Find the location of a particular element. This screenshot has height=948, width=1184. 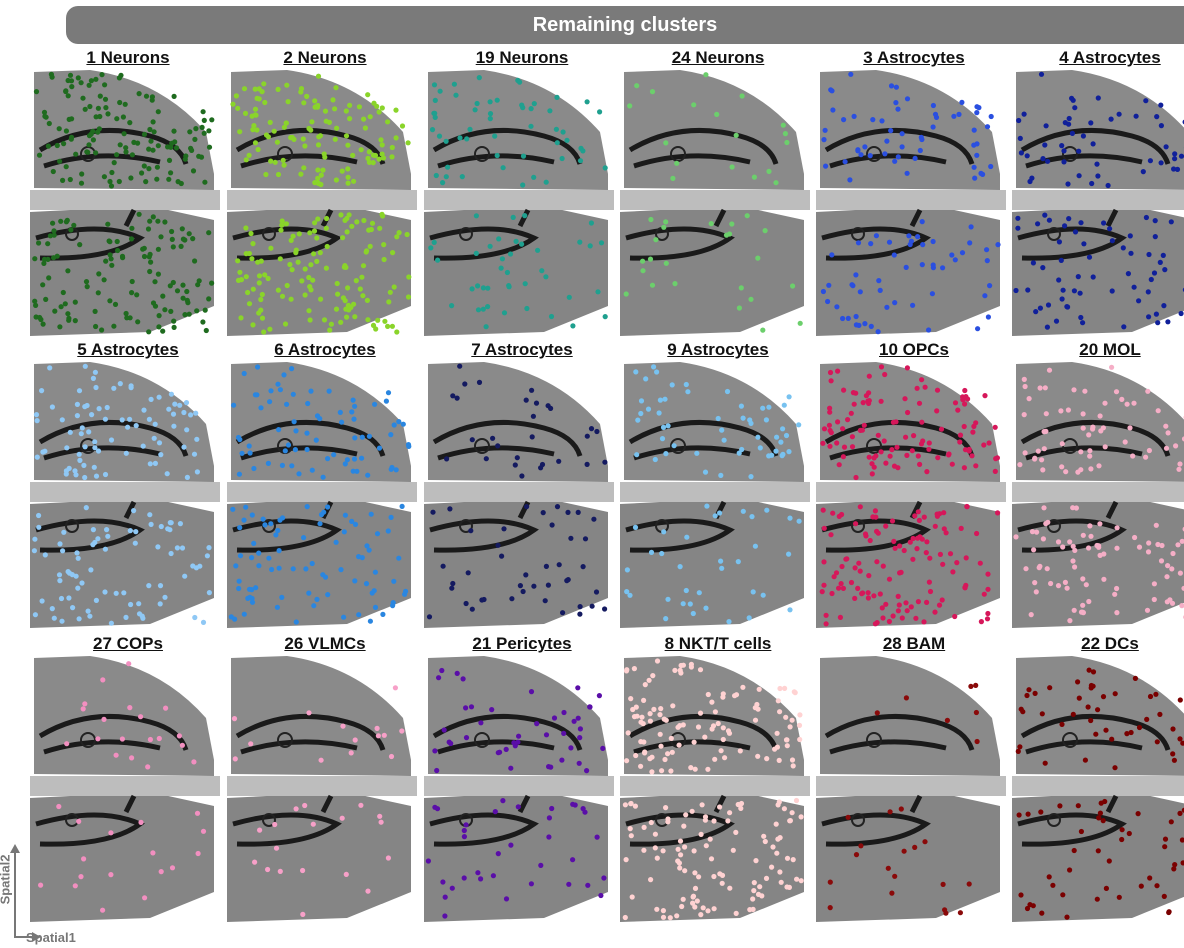

y-axis-line is located at coordinates (15, 895).